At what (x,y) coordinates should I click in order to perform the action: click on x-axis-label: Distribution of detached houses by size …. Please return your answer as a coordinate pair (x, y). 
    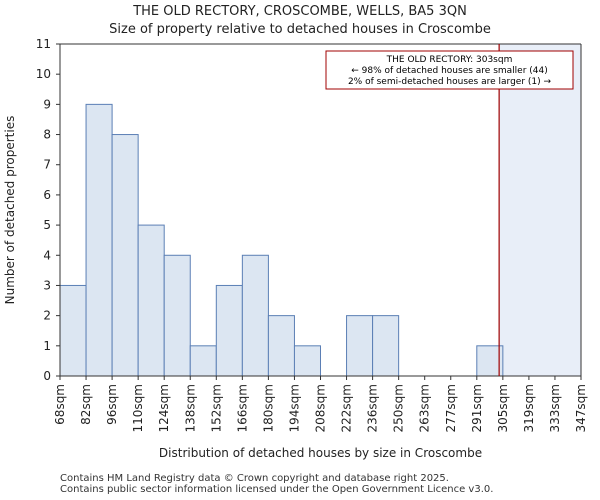
    Looking at the image, I should click on (320, 453).